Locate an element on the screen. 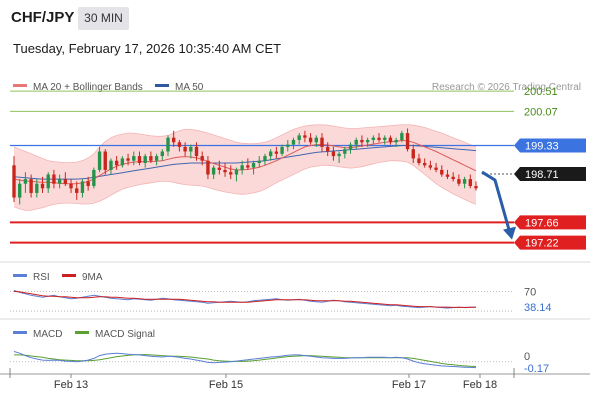  moving-averages is located at coordinates (245, 162).